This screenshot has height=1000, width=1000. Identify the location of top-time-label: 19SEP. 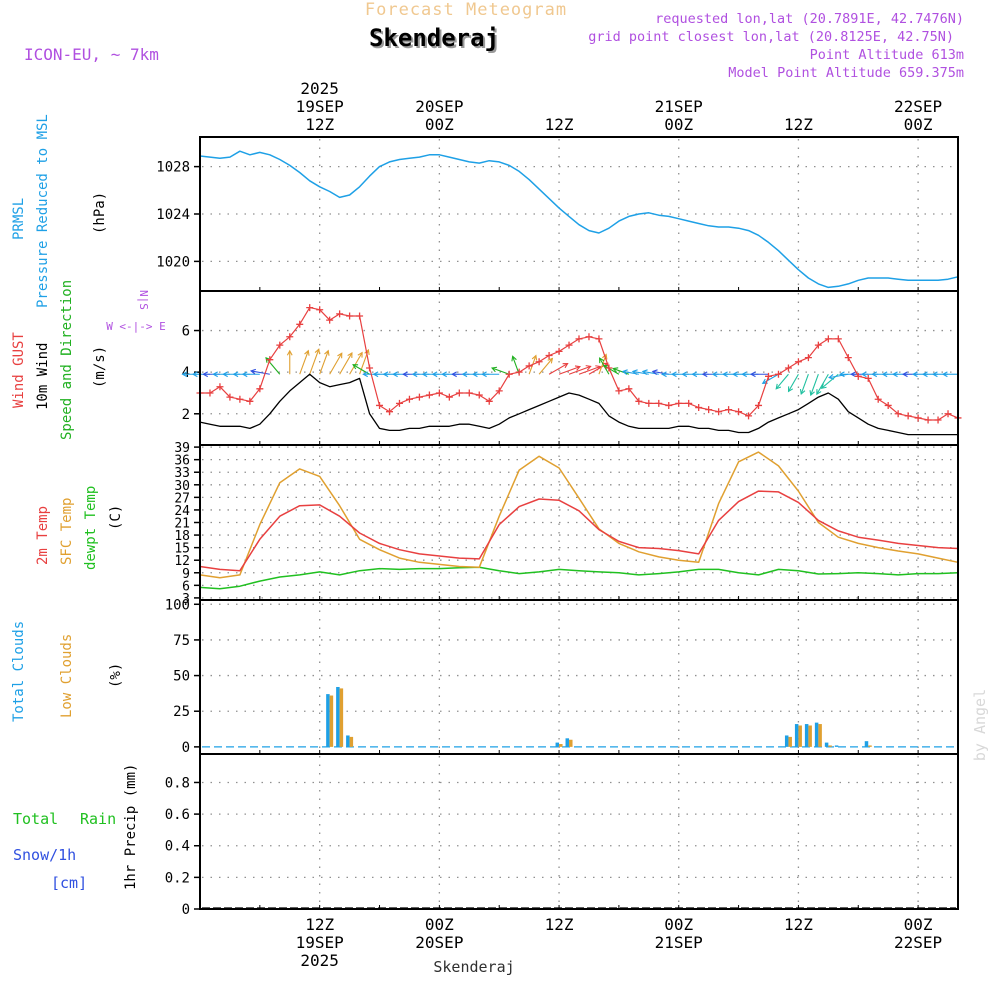
(320, 106).